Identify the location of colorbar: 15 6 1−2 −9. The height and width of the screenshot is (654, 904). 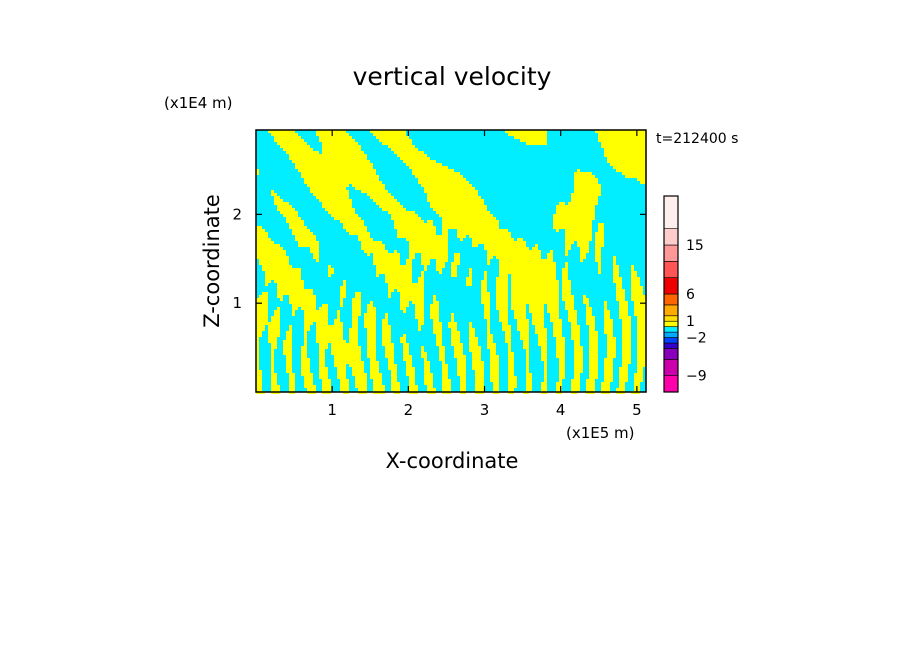
(685, 294).